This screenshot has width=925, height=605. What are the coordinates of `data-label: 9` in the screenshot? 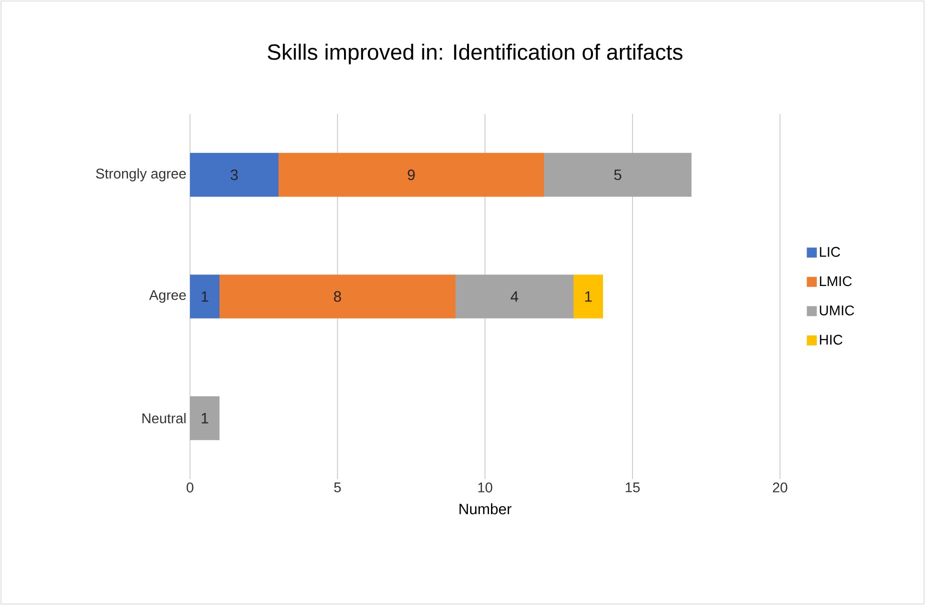 It's located at (411, 175).